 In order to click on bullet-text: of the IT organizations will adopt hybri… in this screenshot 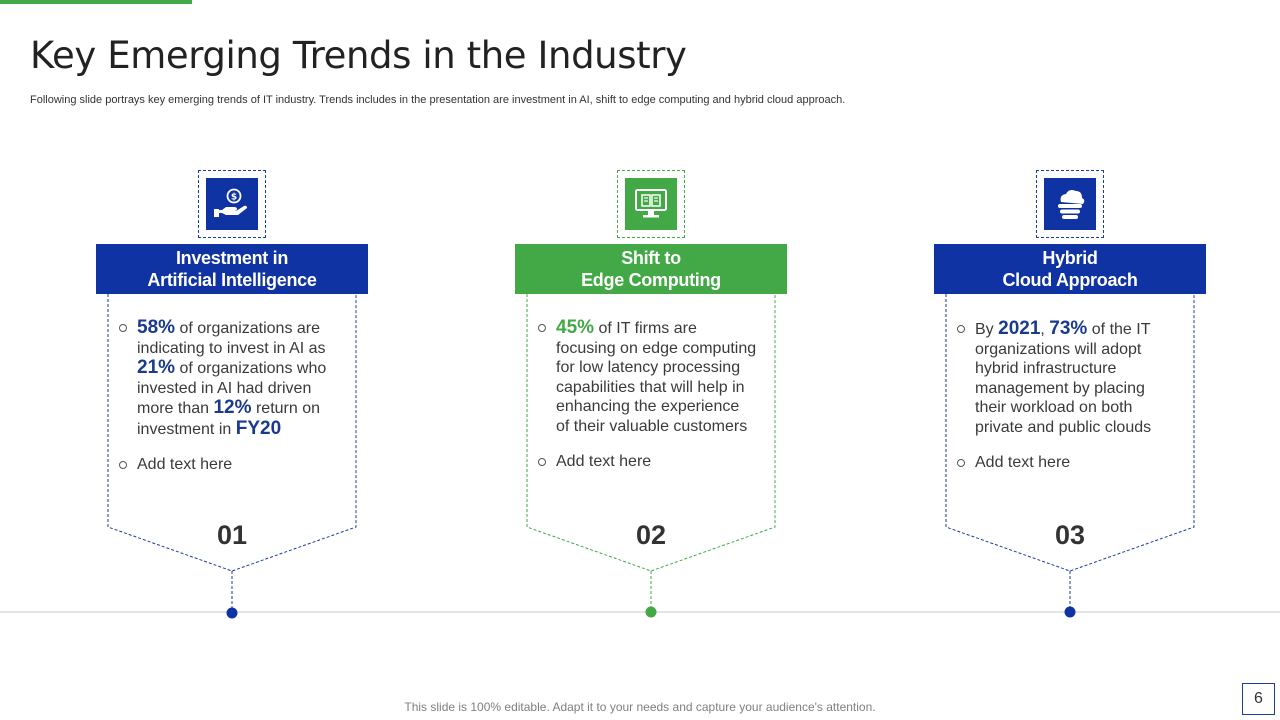, I will do `click(1063, 378)`.